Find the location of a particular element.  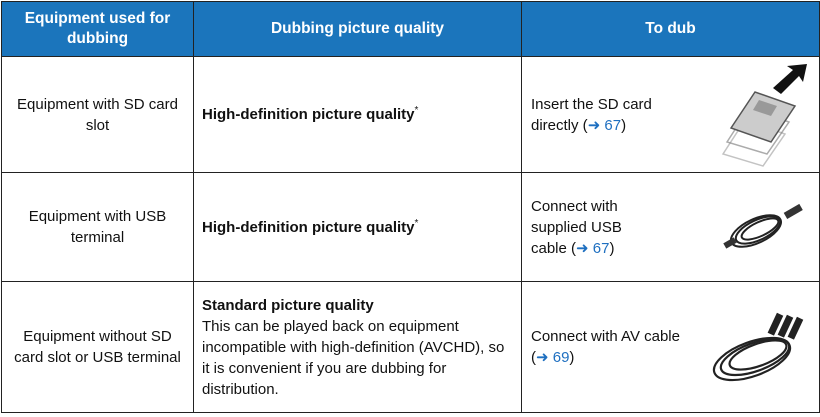

dub-text: Connect with AV cable (➜ 69) is located at coordinates (616, 347).